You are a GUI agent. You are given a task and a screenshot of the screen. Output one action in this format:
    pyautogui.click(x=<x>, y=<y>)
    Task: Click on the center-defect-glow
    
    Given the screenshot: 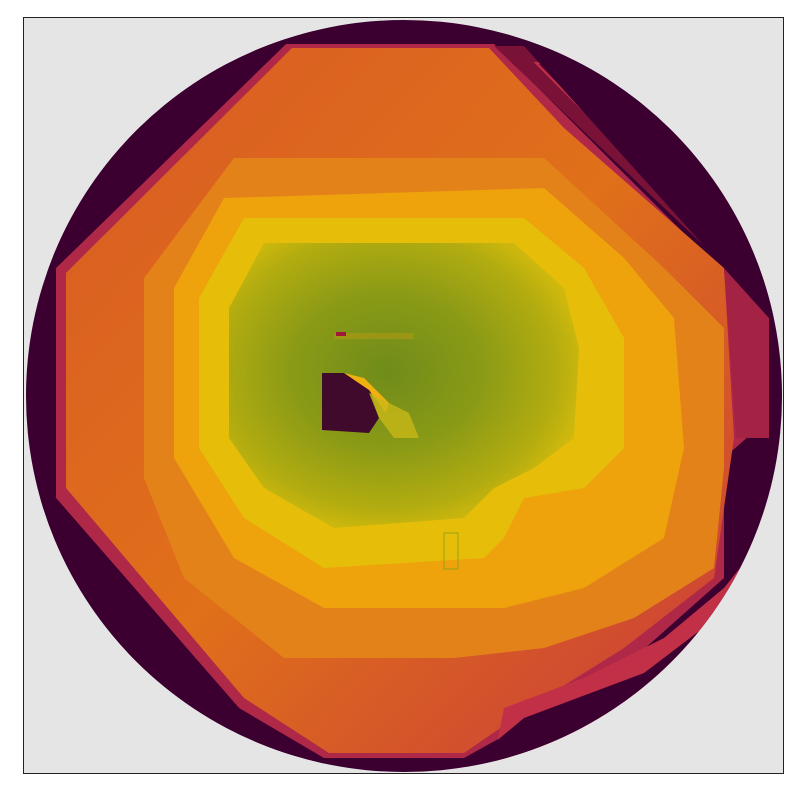 What is the action you would take?
    pyautogui.click(x=394, y=415)
    